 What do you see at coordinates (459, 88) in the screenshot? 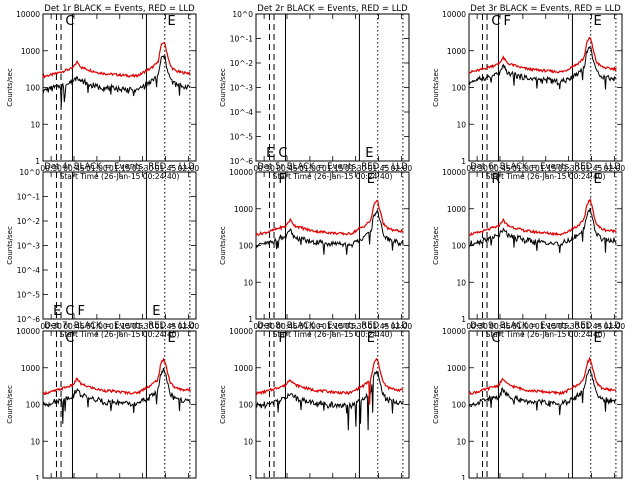
I see `panel-3-ytick-label: 100` at bounding box center [459, 88].